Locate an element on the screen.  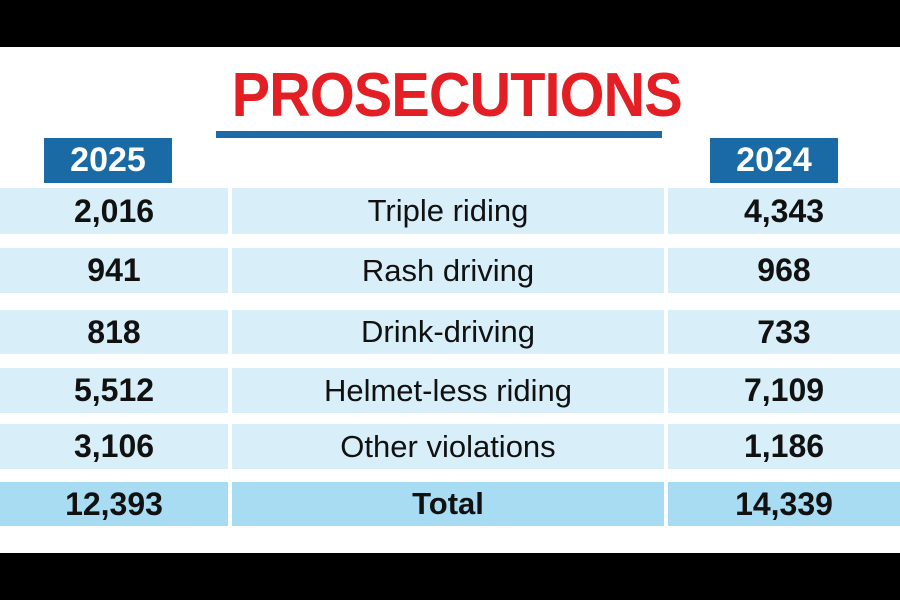
violation-label: Helmet-less riding is located at coordinates (448, 390).